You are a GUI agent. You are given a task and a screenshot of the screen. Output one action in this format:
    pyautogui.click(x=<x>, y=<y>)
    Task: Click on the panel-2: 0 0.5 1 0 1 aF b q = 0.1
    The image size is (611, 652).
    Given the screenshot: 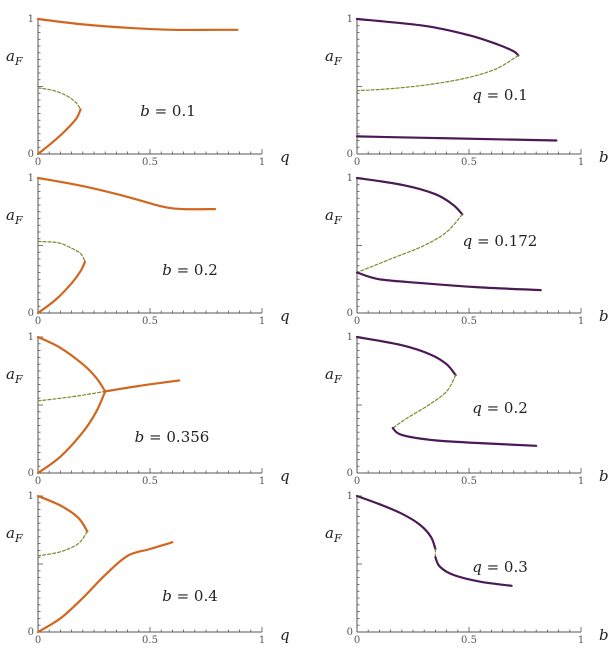 What is the action you would take?
    pyautogui.click(x=467, y=91)
    